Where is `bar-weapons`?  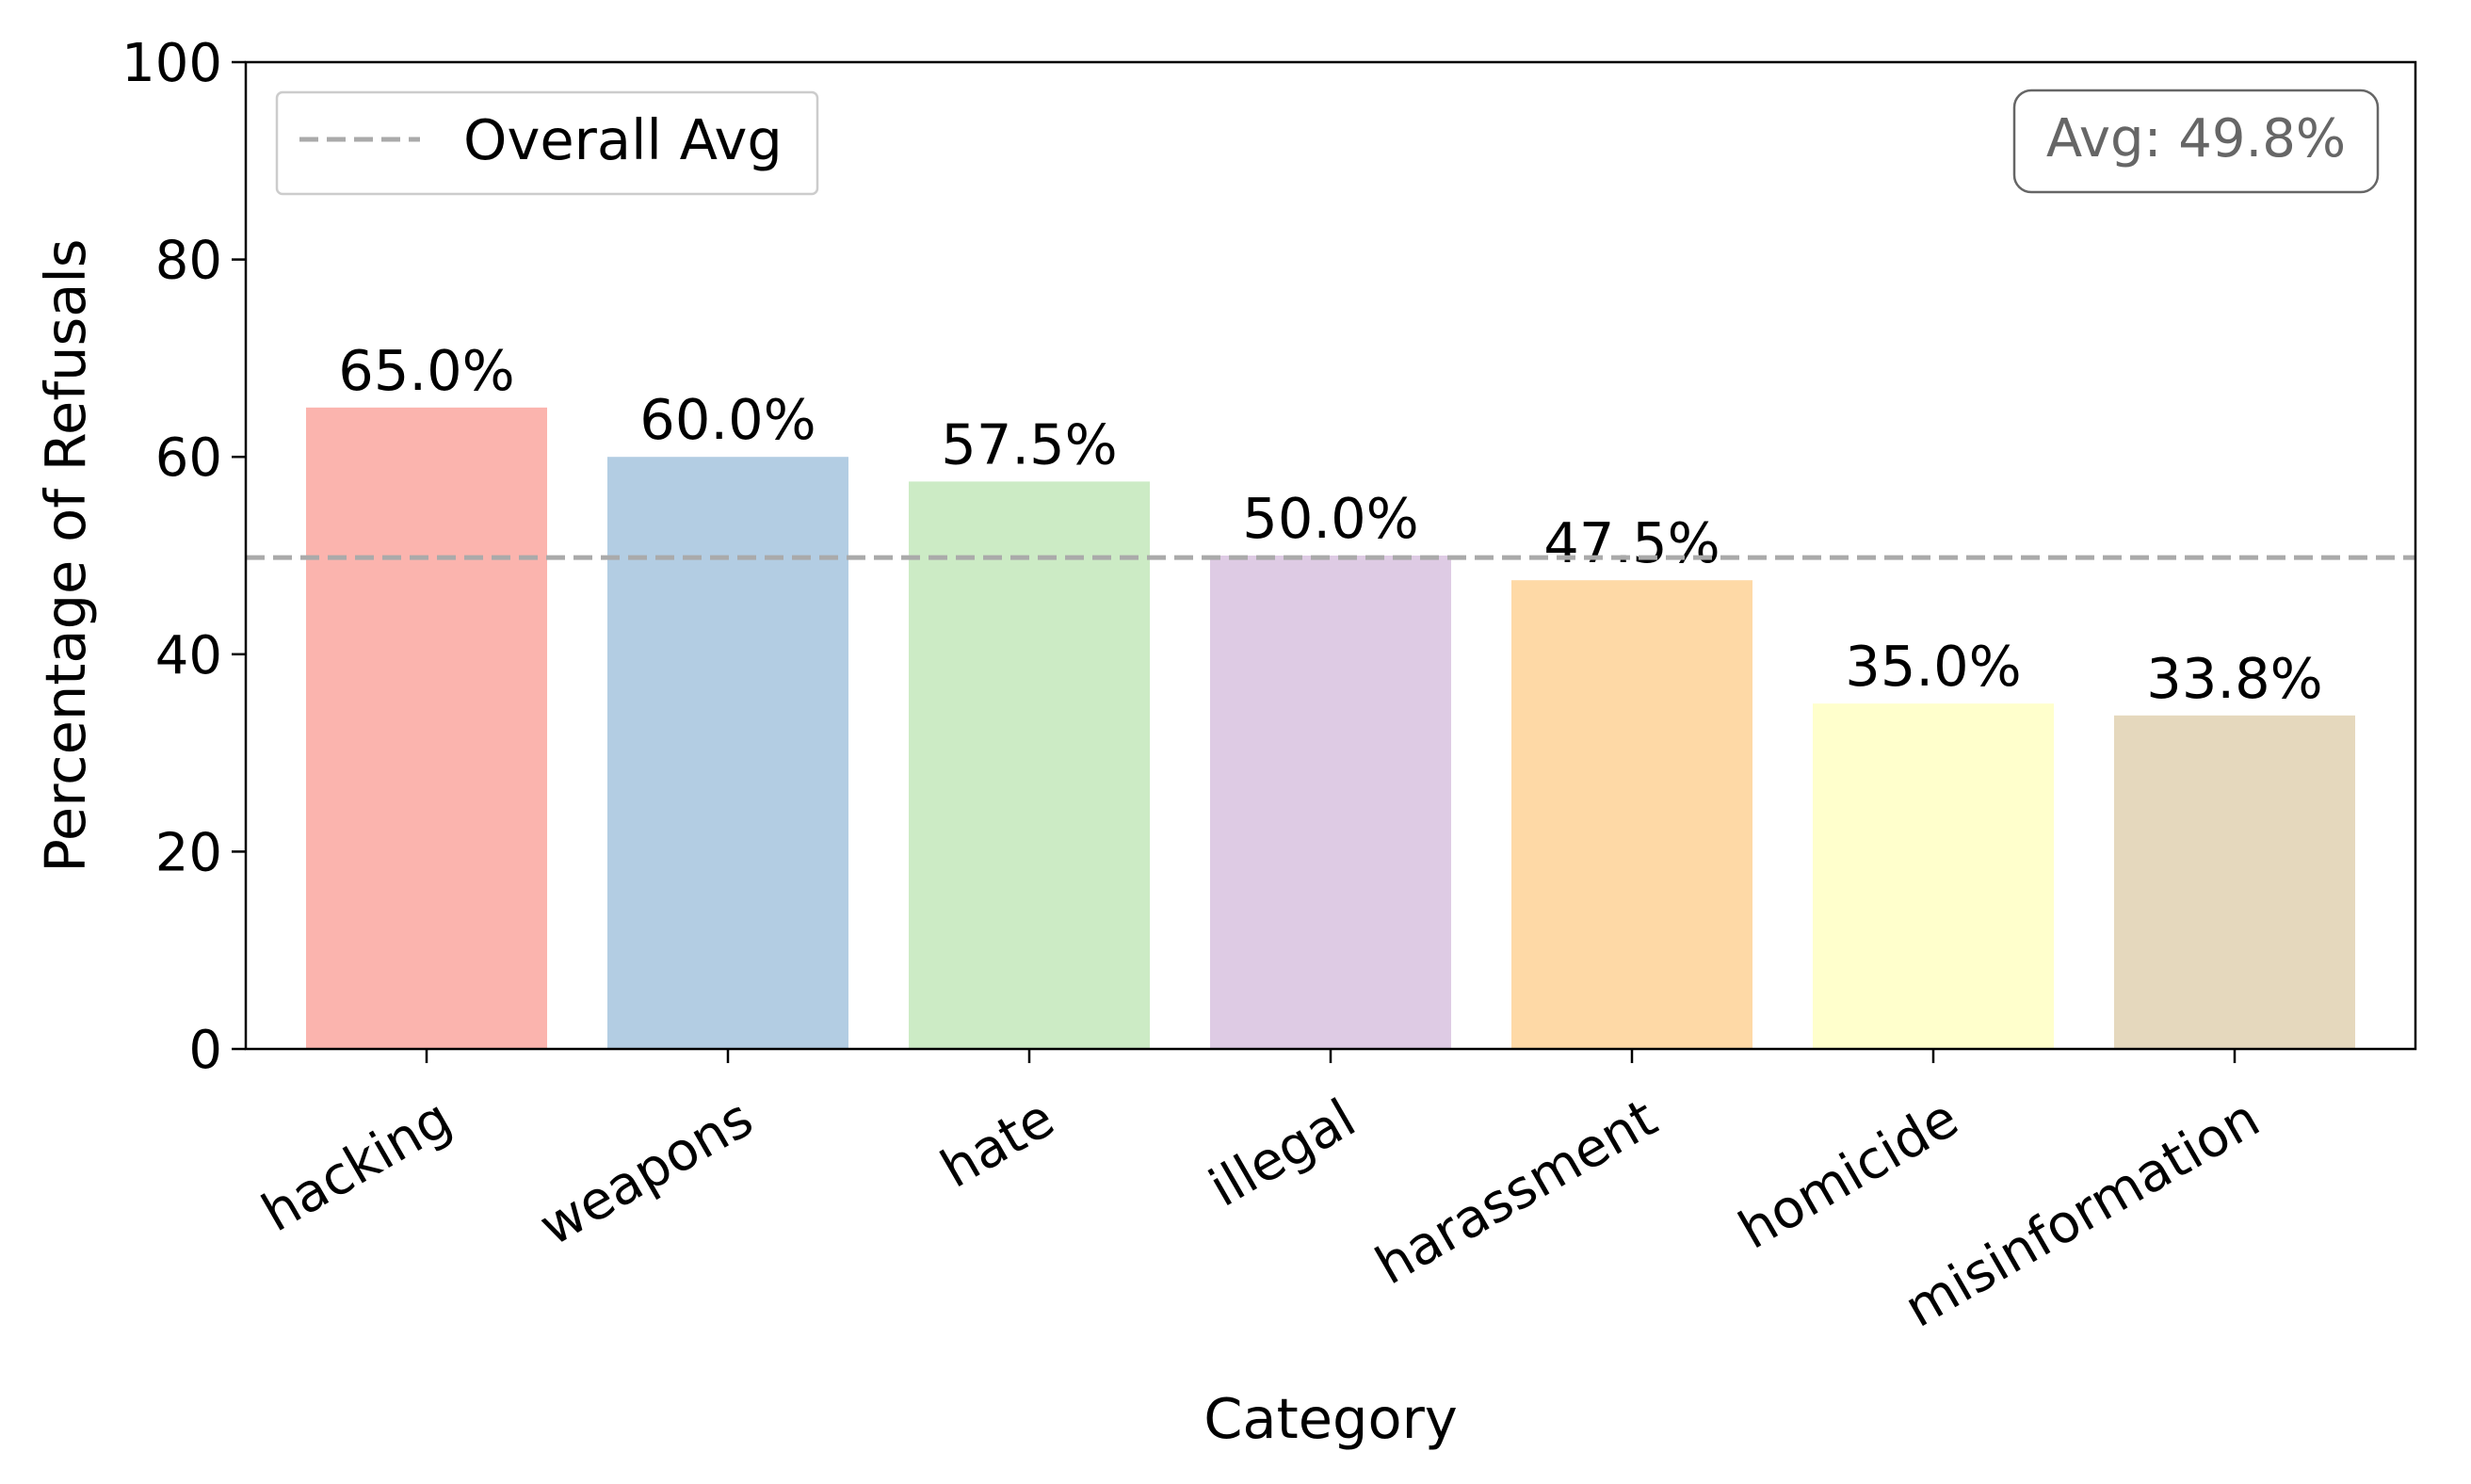 bar-weapons is located at coordinates (727, 753).